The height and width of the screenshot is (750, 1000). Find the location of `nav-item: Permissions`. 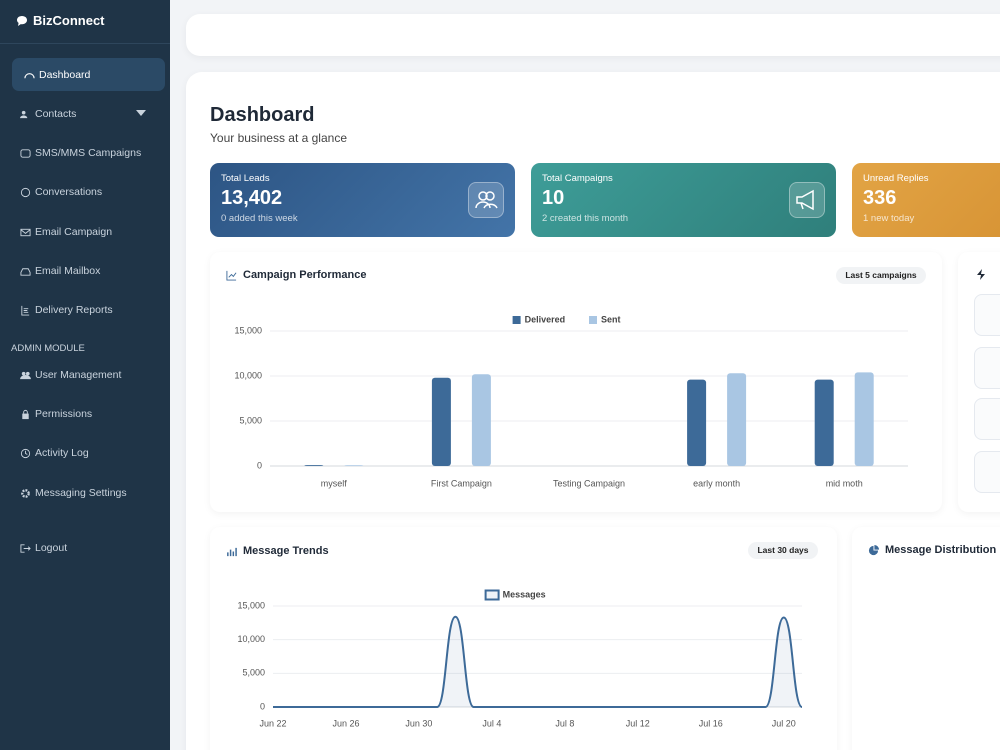

nav-item: Permissions is located at coordinates (56, 414).